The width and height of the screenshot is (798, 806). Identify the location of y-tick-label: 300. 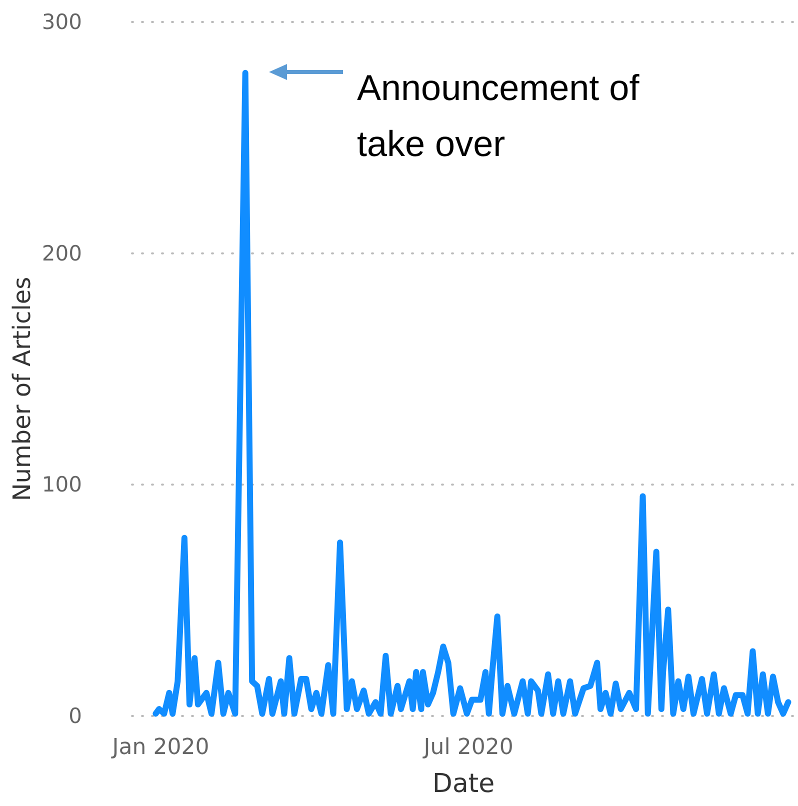
(62, 22).